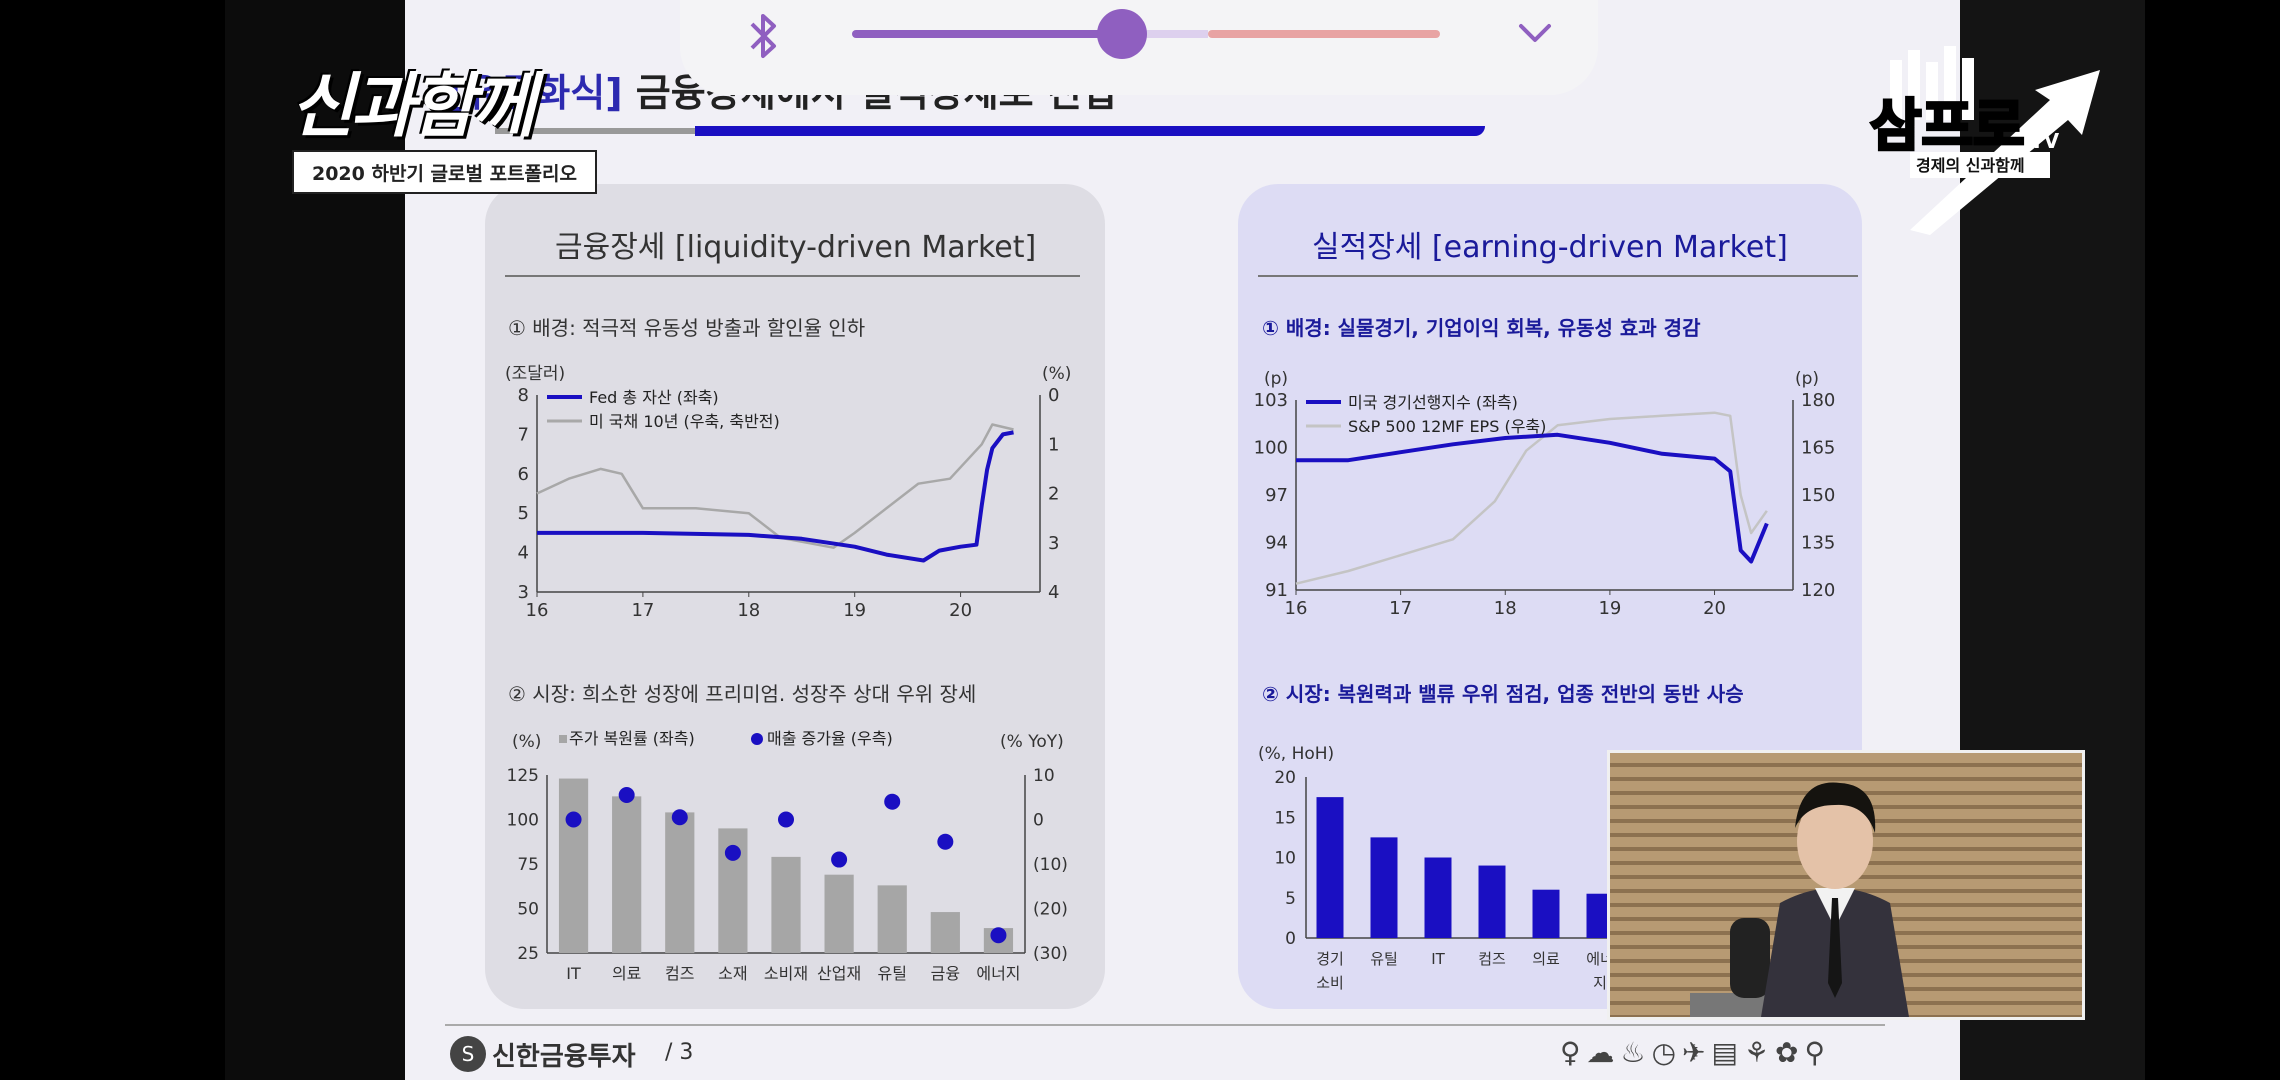  I want to click on legend-swatch-dot, so click(757, 739).